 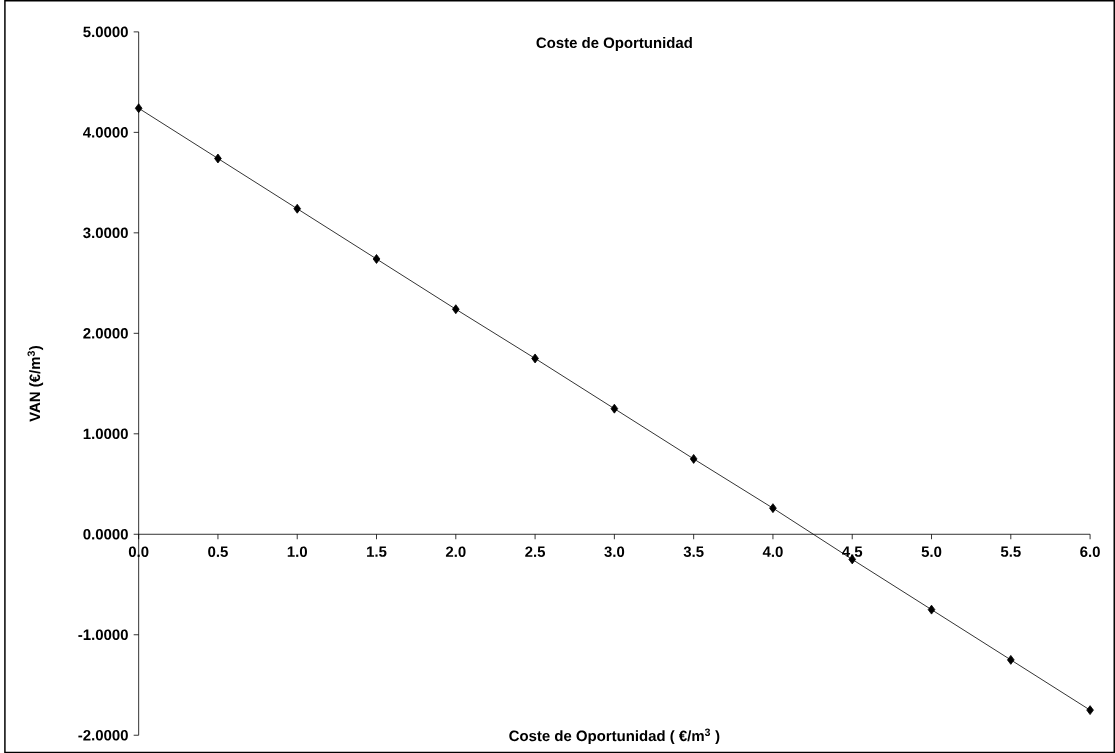 What do you see at coordinates (103, 634) in the screenshot?
I see `y-tick-label: -1.0000` at bounding box center [103, 634].